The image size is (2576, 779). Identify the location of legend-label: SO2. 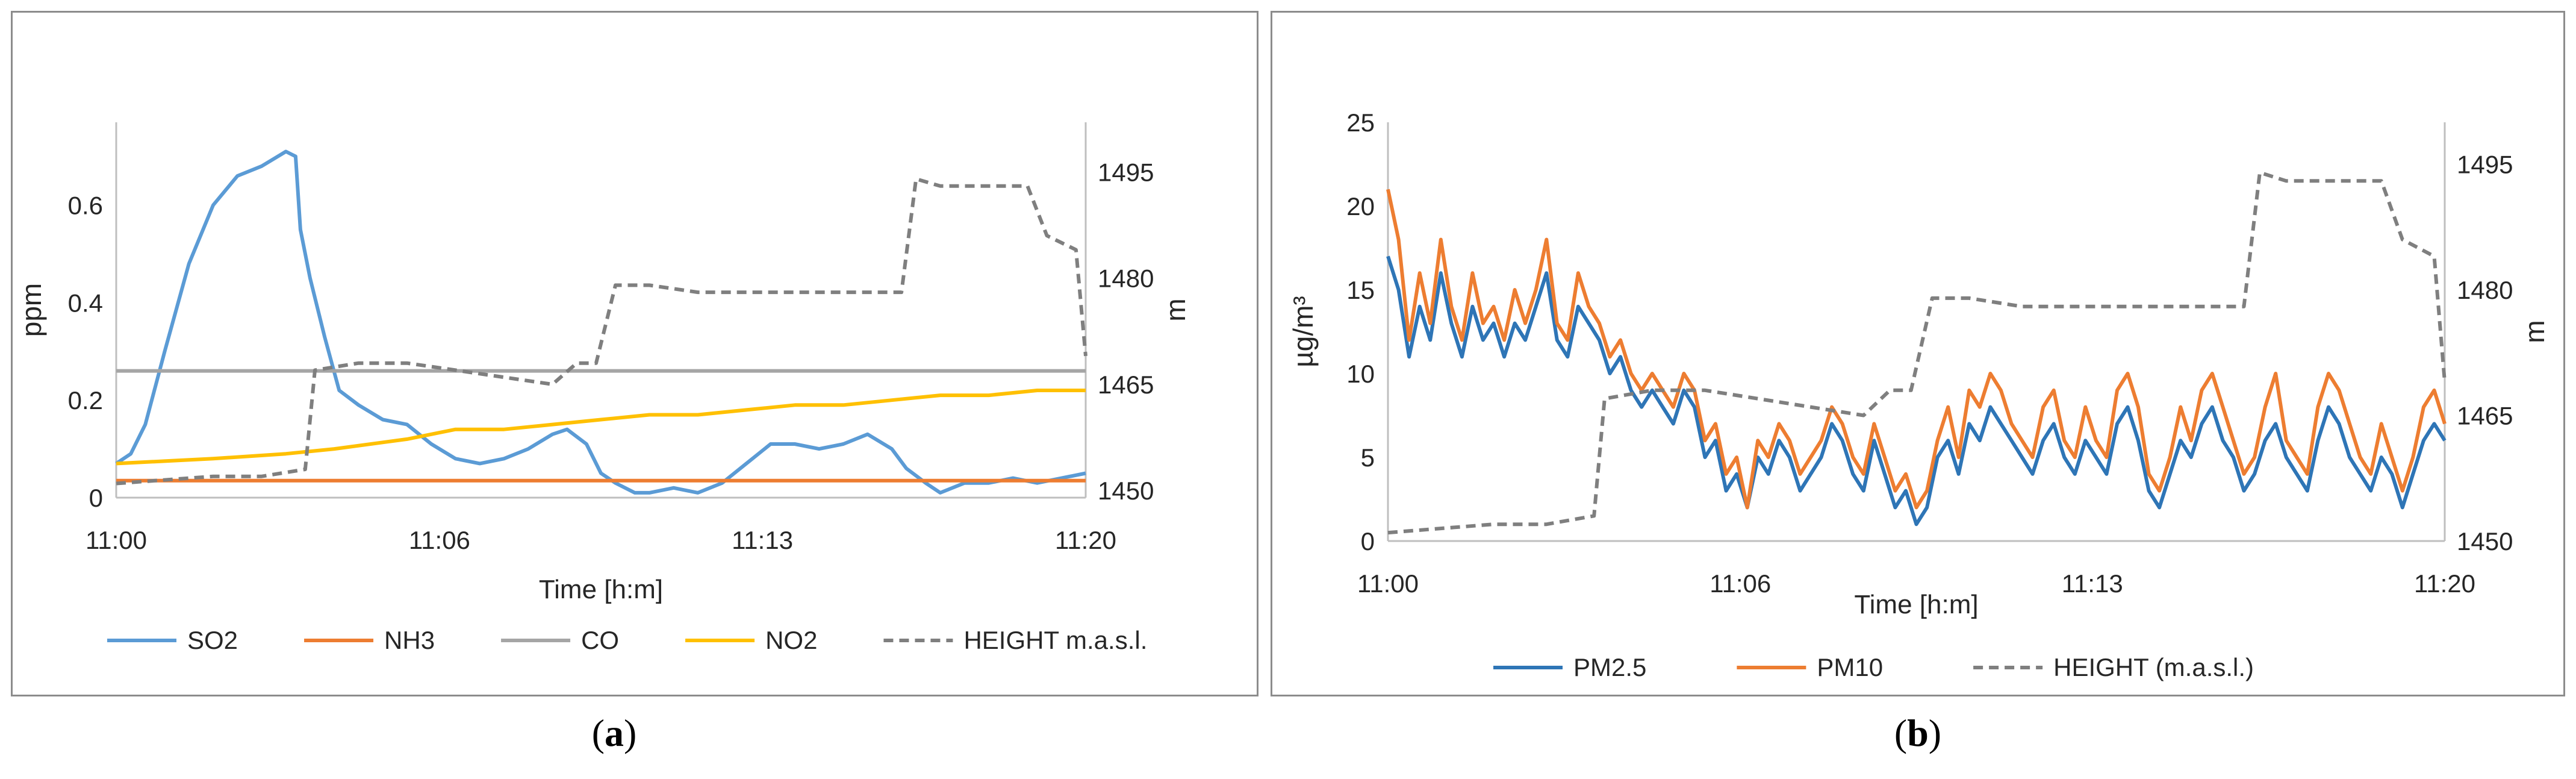
(212, 640).